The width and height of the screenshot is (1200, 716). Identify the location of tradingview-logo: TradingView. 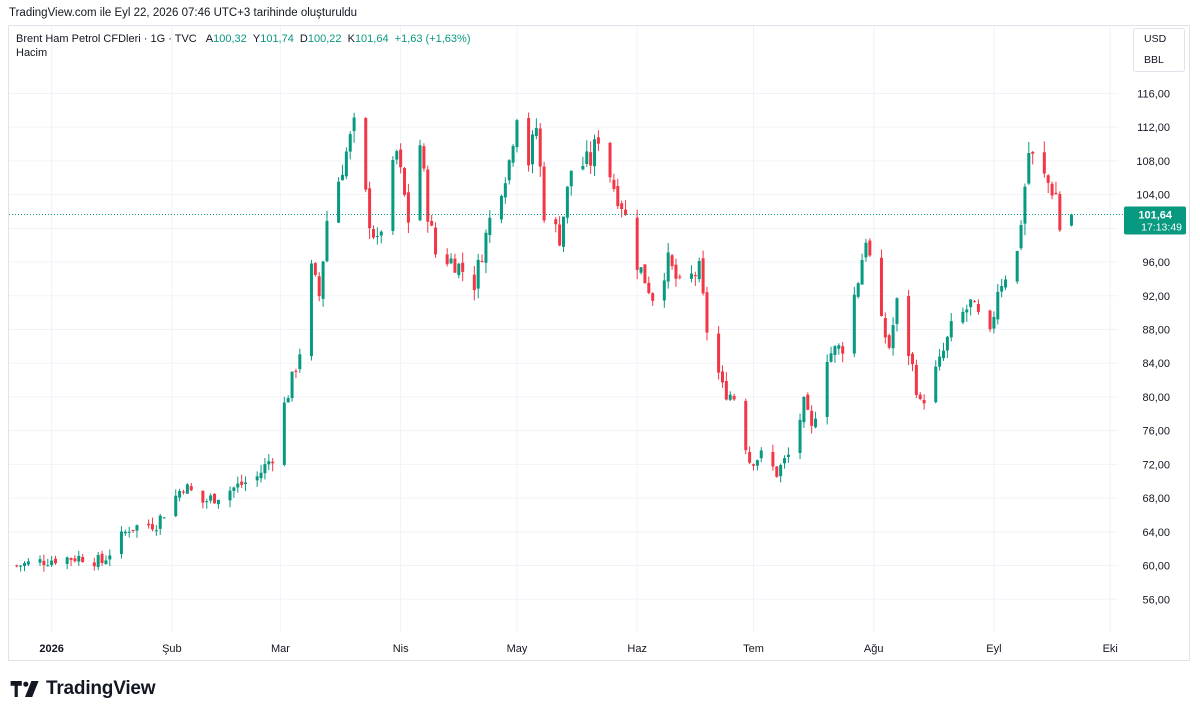
(83, 689).